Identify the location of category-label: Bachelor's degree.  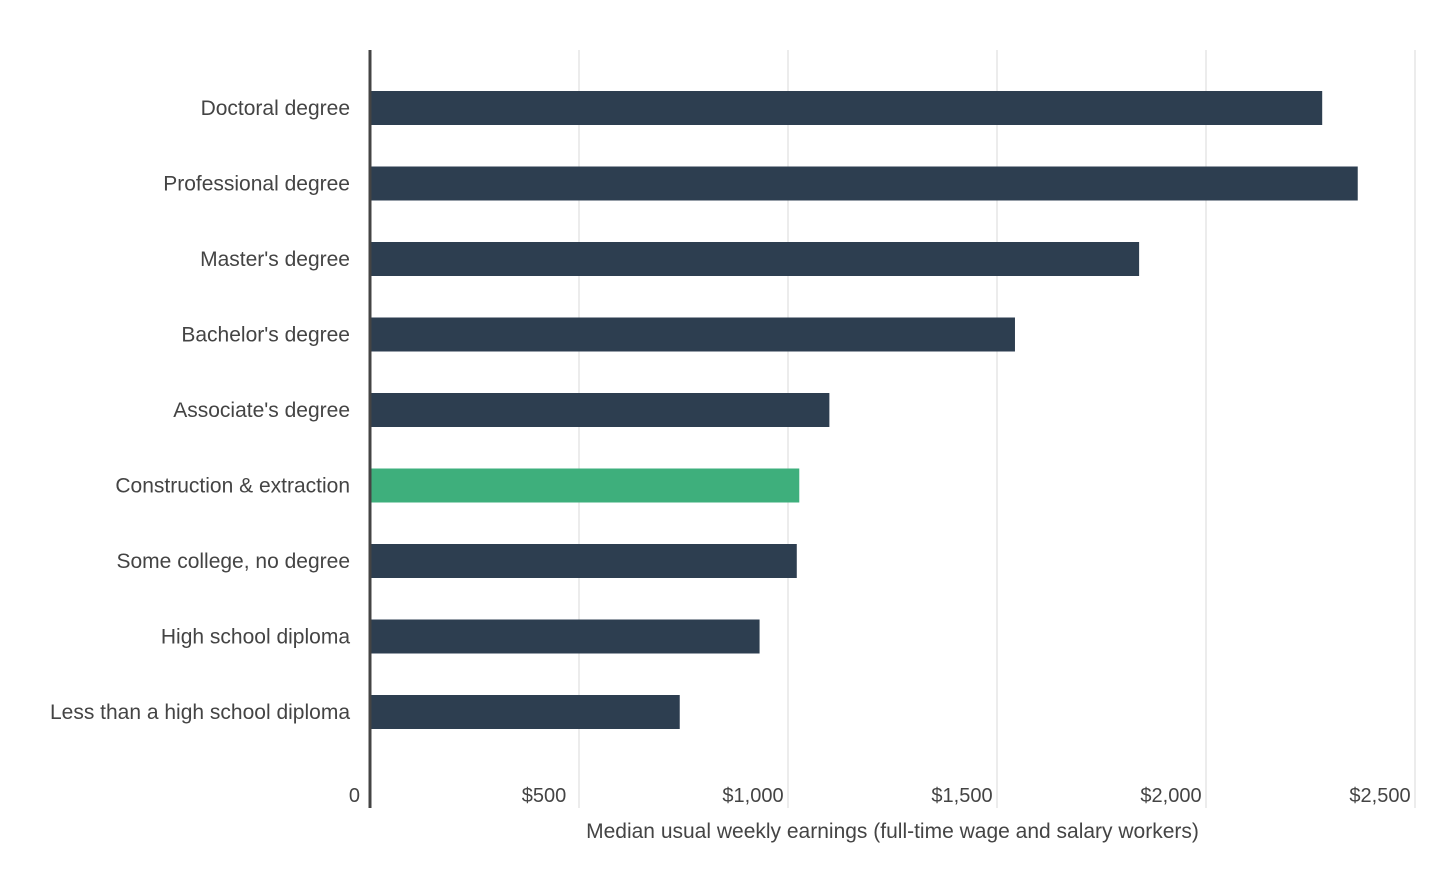
(265, 335).